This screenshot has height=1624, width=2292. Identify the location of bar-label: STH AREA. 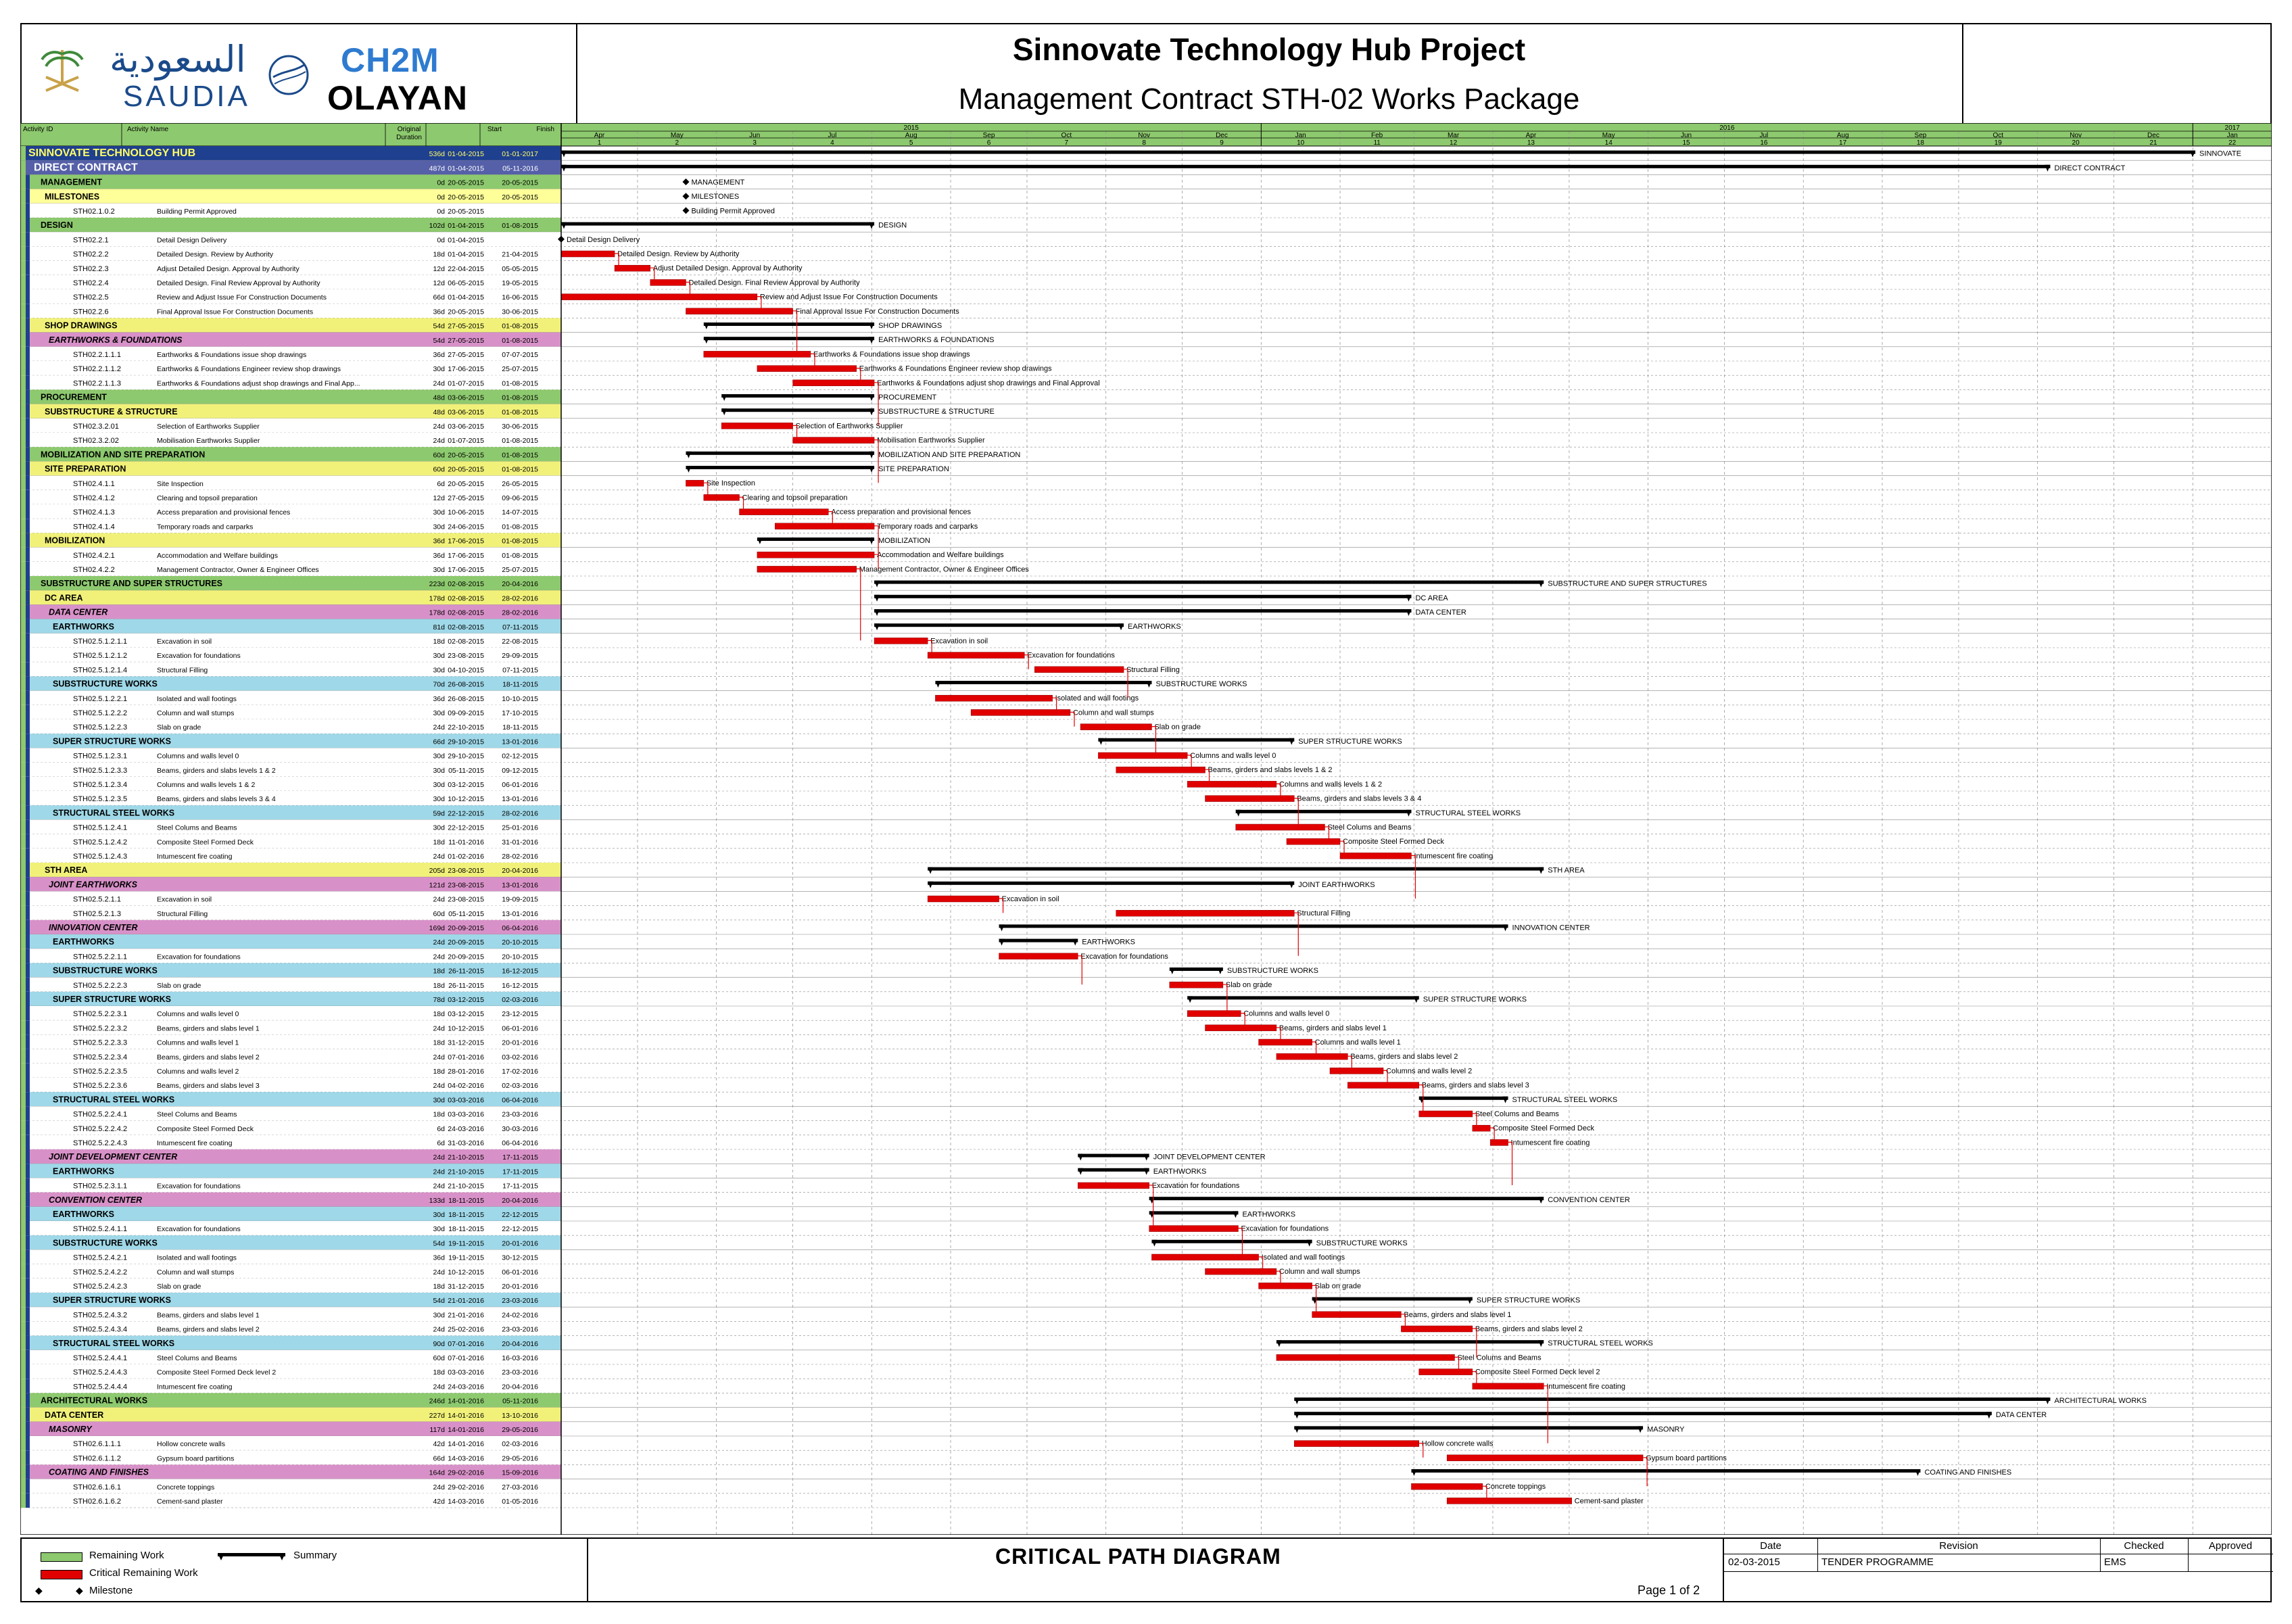
(1566, 871).